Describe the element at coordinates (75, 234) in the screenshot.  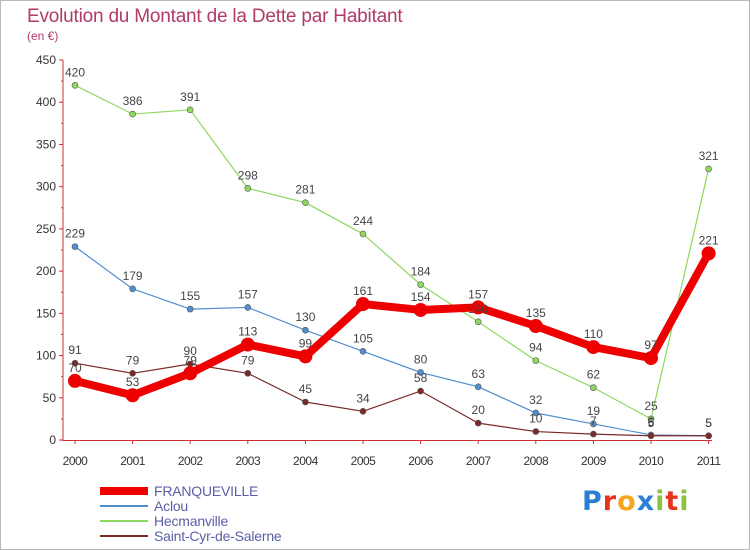
I see `data-label: 229` at that location.